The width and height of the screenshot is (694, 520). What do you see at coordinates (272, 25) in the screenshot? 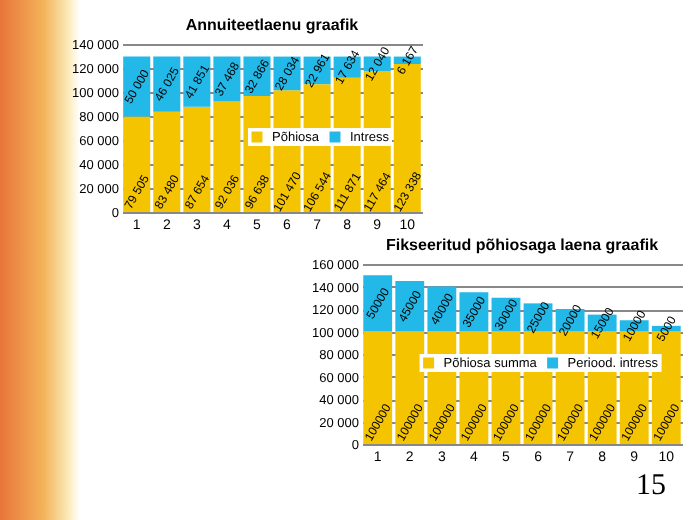
I see `chart-title: Annuiteetlaenu graafik` at bounding box center [272, 25].